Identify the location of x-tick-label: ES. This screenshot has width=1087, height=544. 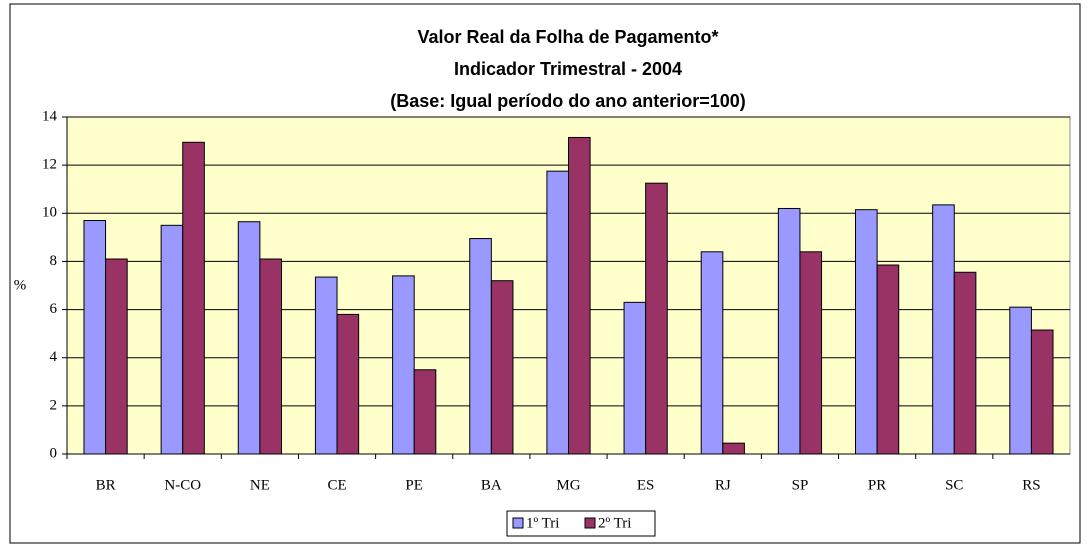
(646, 485).